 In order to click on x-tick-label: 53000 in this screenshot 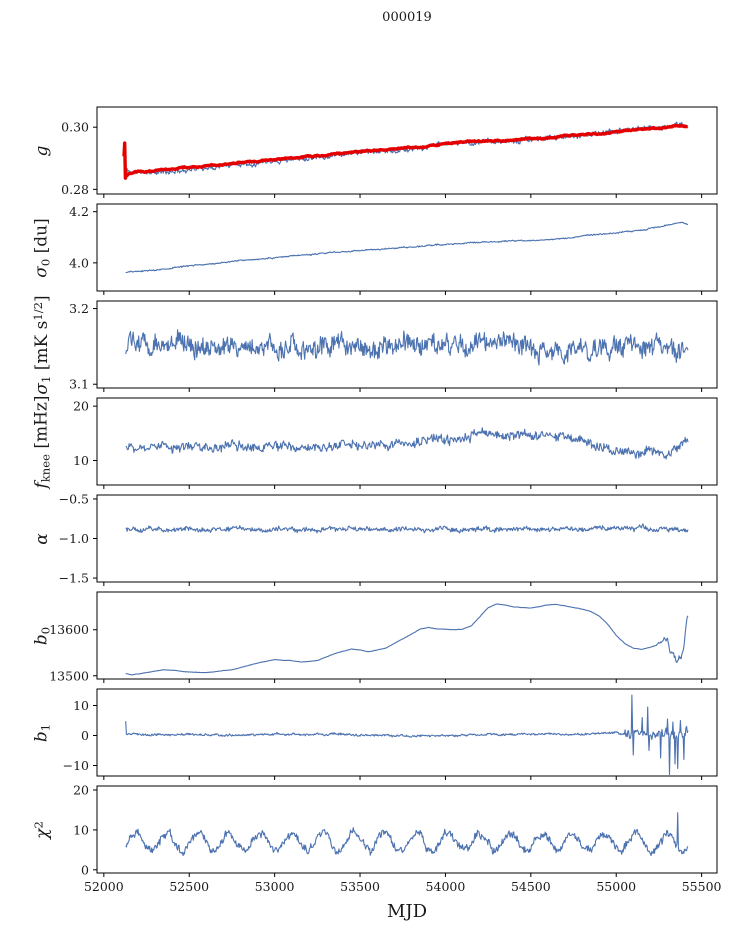, I will do `click(275, 886)`.